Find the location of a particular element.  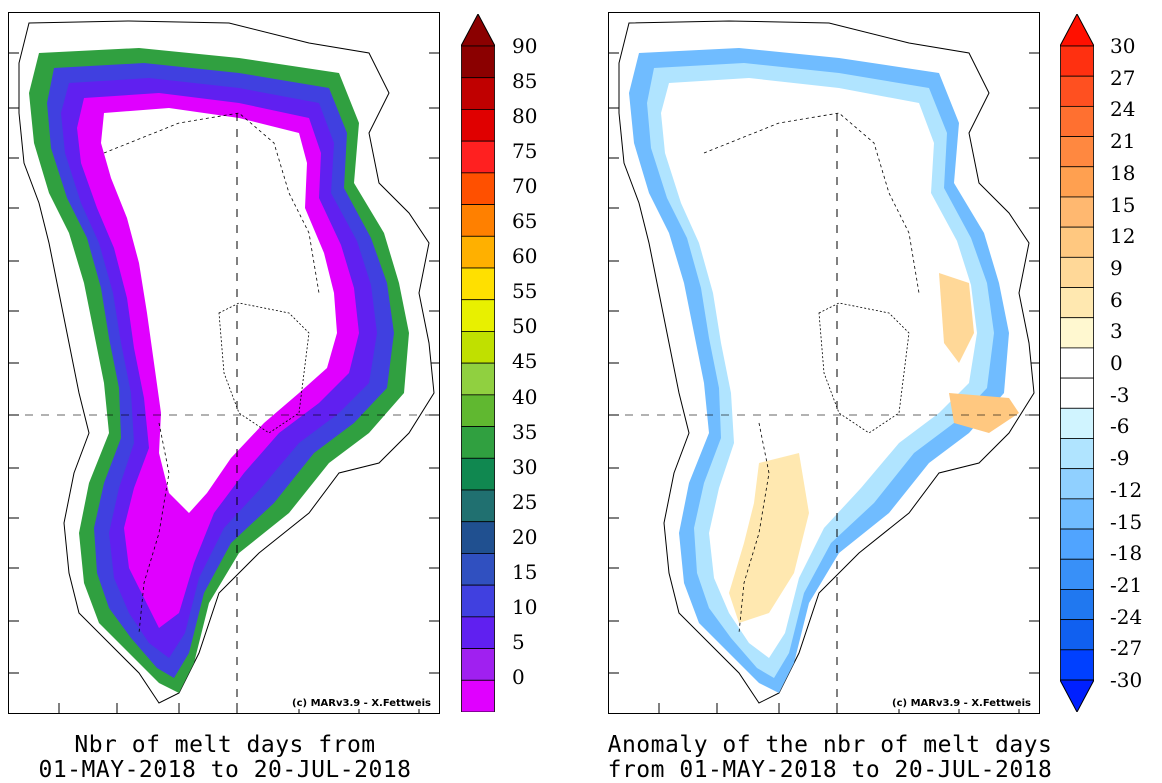

left-caption-line2: 01-MAY-2018 to 20-JUL-2018 is located at coordinates (225, 770).